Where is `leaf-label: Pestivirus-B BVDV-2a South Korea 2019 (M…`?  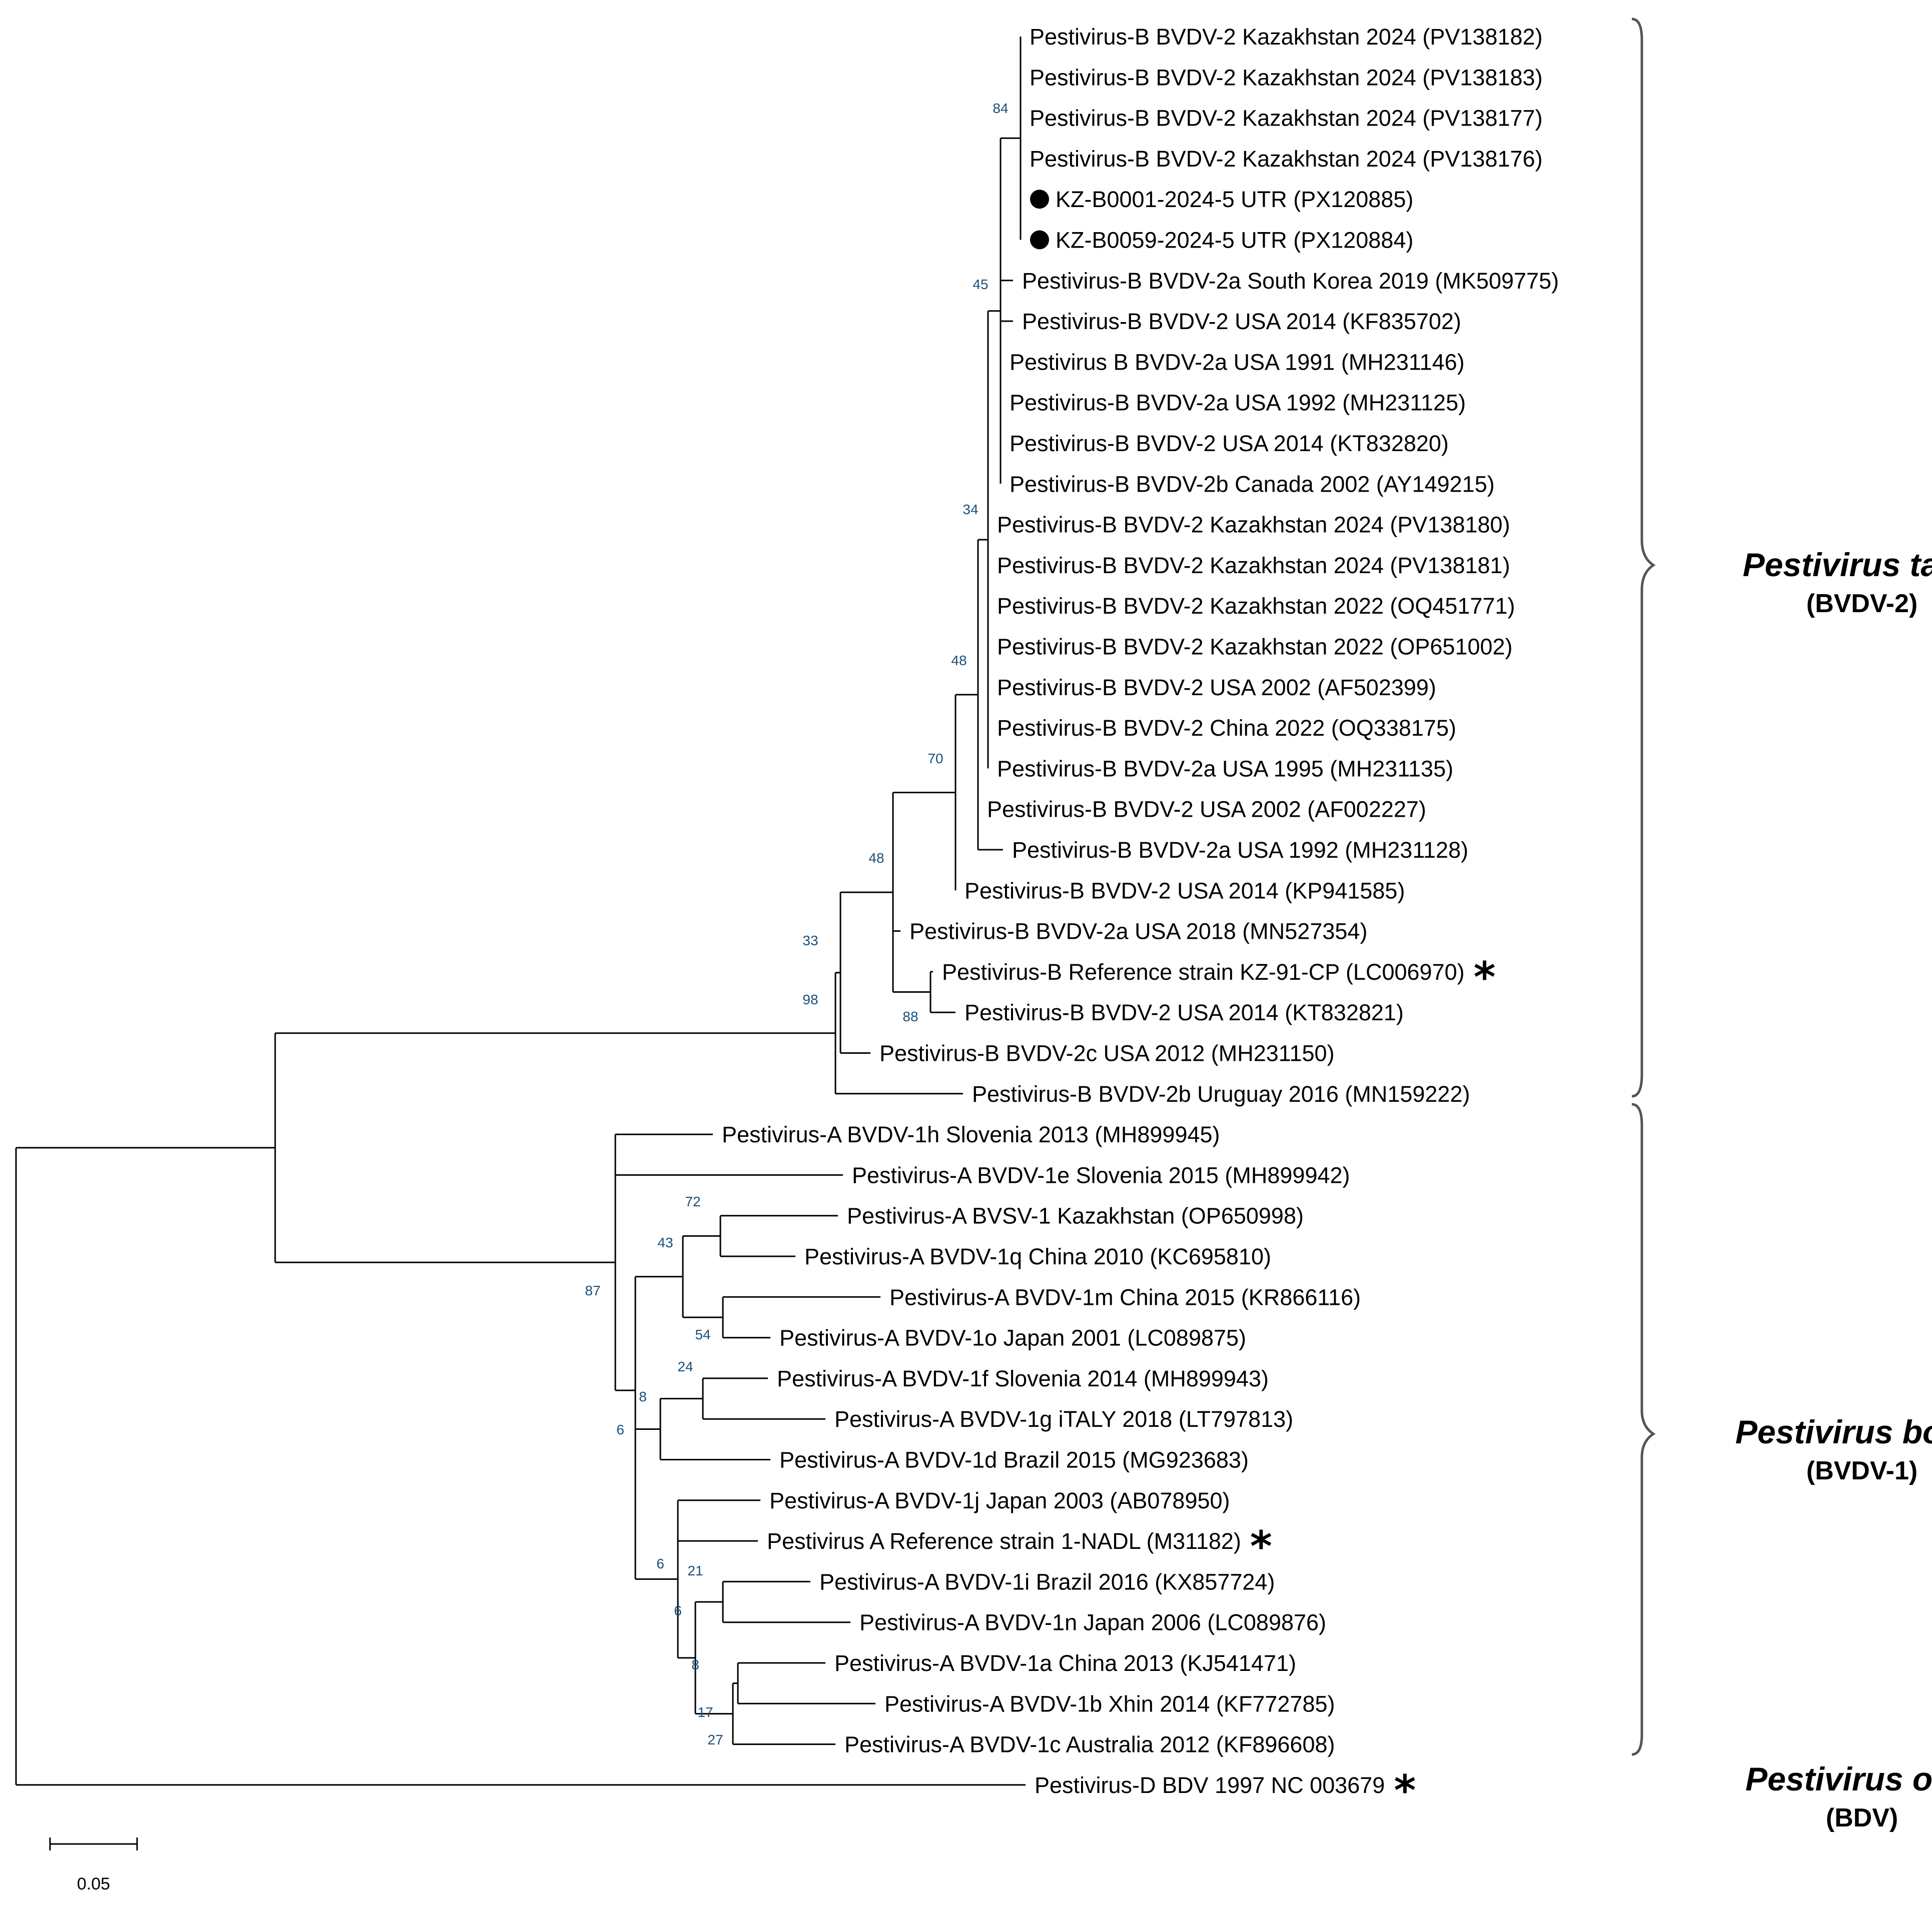
leaf-label: Pestivirus-B BVDV-2a South Korea 2019 (M… is located at coordinates (1291, 281).